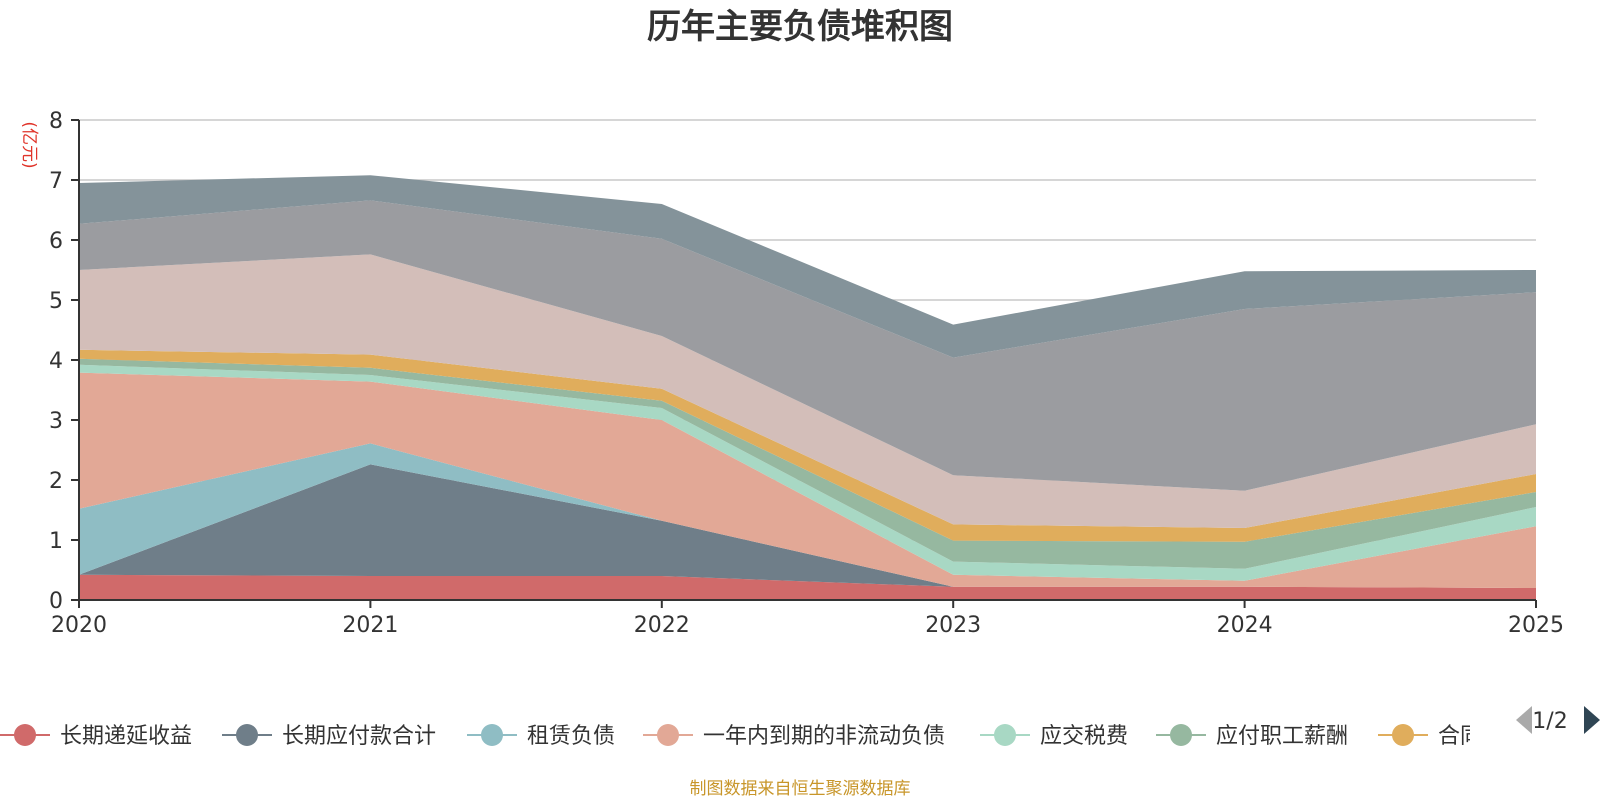  What do you see at coordinates (56, 481) in the screenshot?
I see `y-tick-label: 2` at bounding box center [56, 481].